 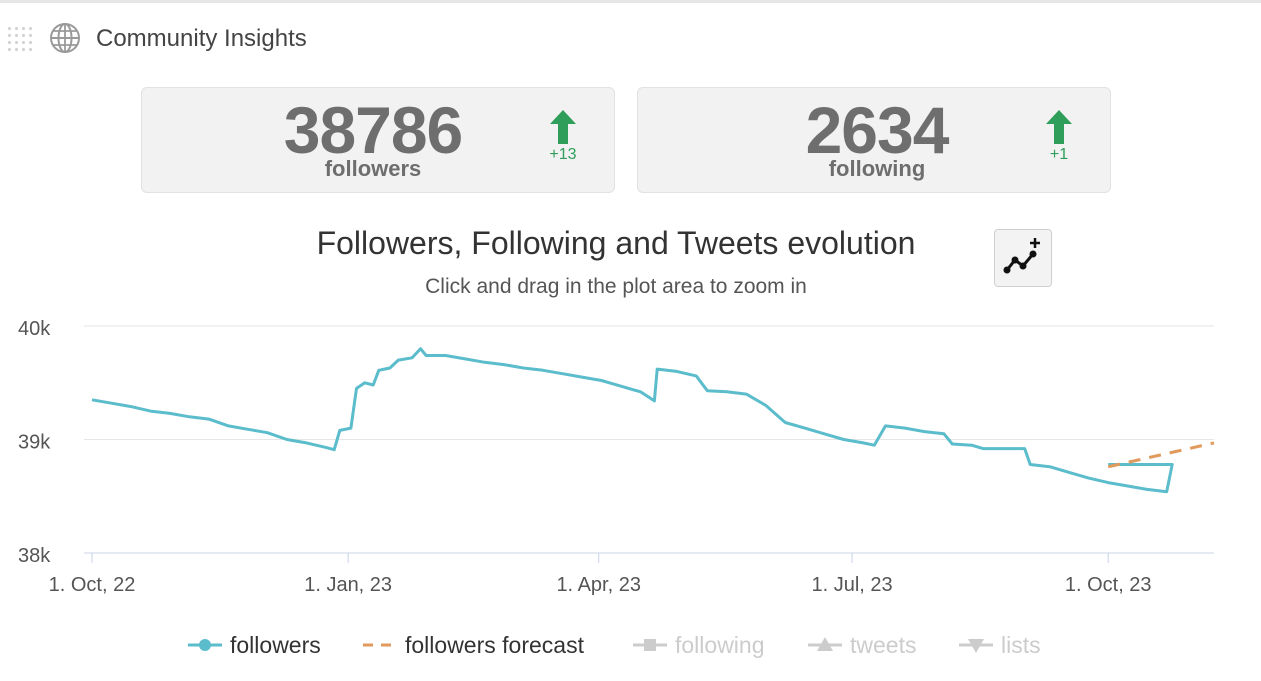 What do you see at coordinates (1059, 154) in the screenshot?
I see `following-delta: +1` at bounding box center [1059, 154].